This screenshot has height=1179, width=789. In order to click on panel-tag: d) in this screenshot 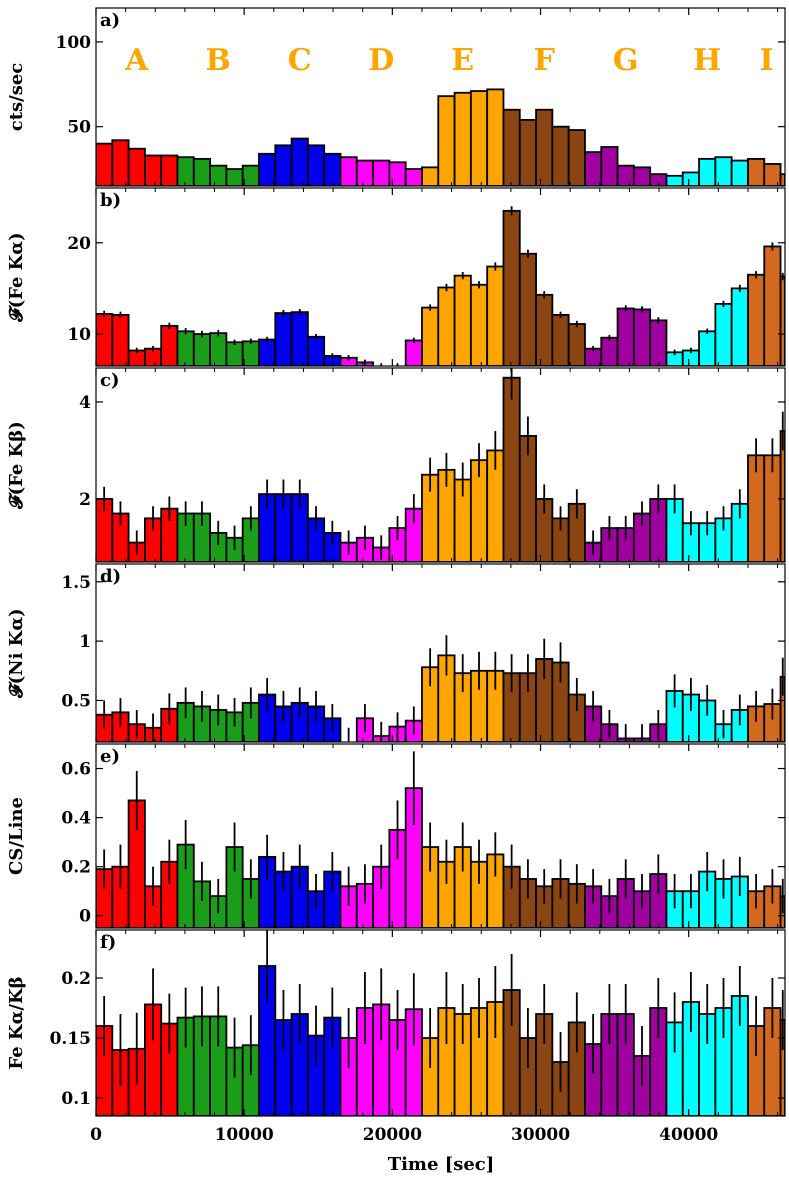, I will do `click(110, 576)`.